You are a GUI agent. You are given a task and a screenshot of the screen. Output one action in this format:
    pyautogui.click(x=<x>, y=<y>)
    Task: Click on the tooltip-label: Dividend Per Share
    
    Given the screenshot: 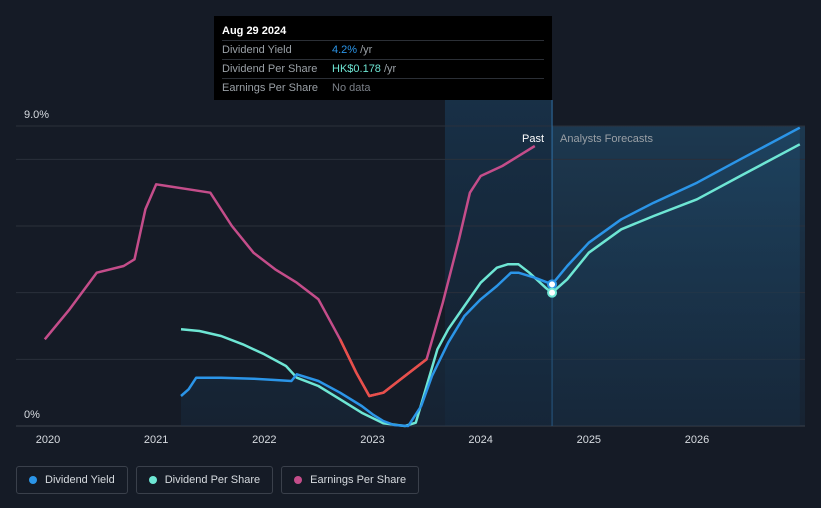 What is the action you would take?
    pyautogui.click(x=270, y=69)
    